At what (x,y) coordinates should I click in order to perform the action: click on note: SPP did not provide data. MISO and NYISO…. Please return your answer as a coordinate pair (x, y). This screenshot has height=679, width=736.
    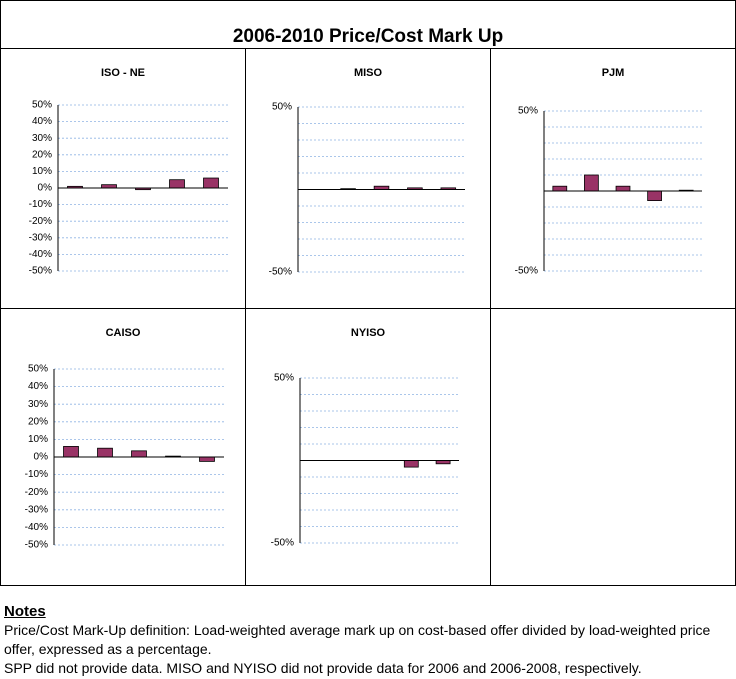
    Looking at the image, I should click on (323, 668).